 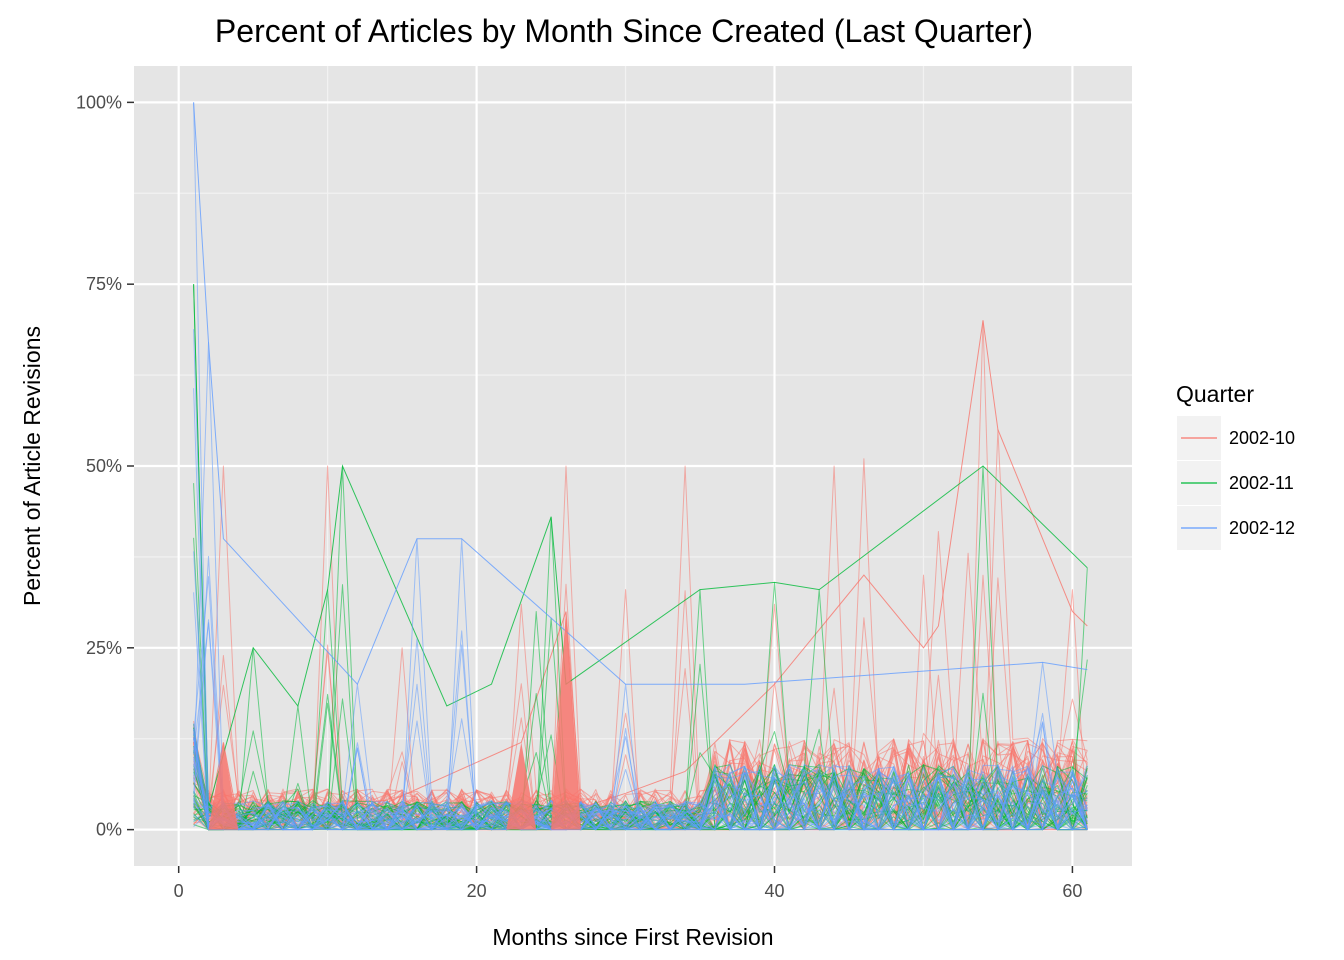 What do you see at coordinates (109, 830) in the screenshot?
I see `y-tick-label: 0%` at bounding box center [109, 830].